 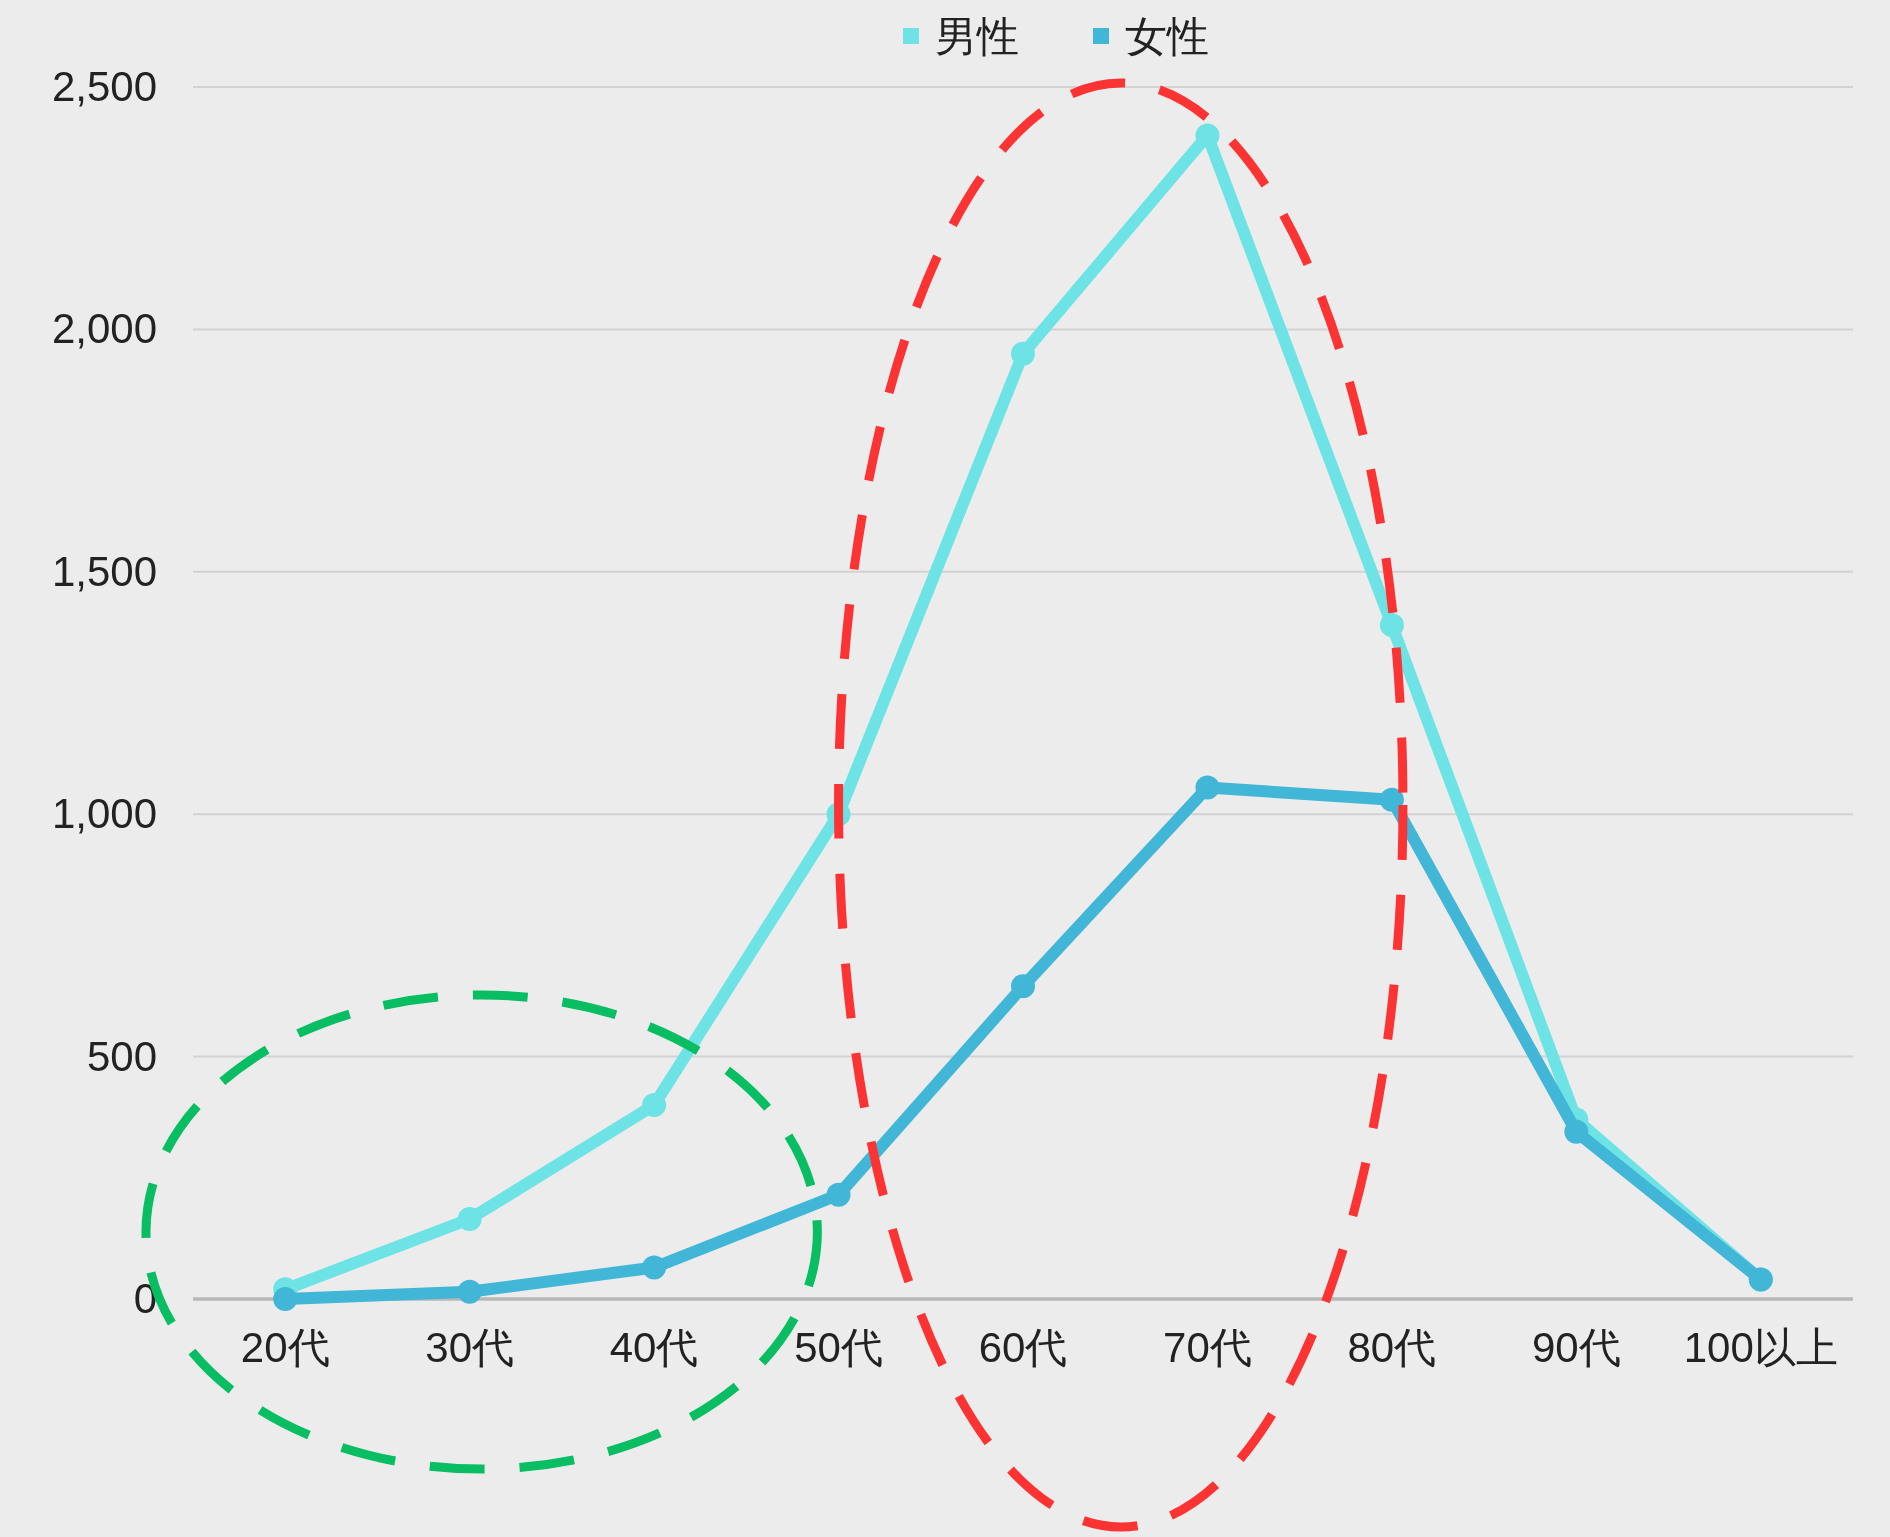 I want to click on legend-label: 女性, so click(x=1167, y=36).